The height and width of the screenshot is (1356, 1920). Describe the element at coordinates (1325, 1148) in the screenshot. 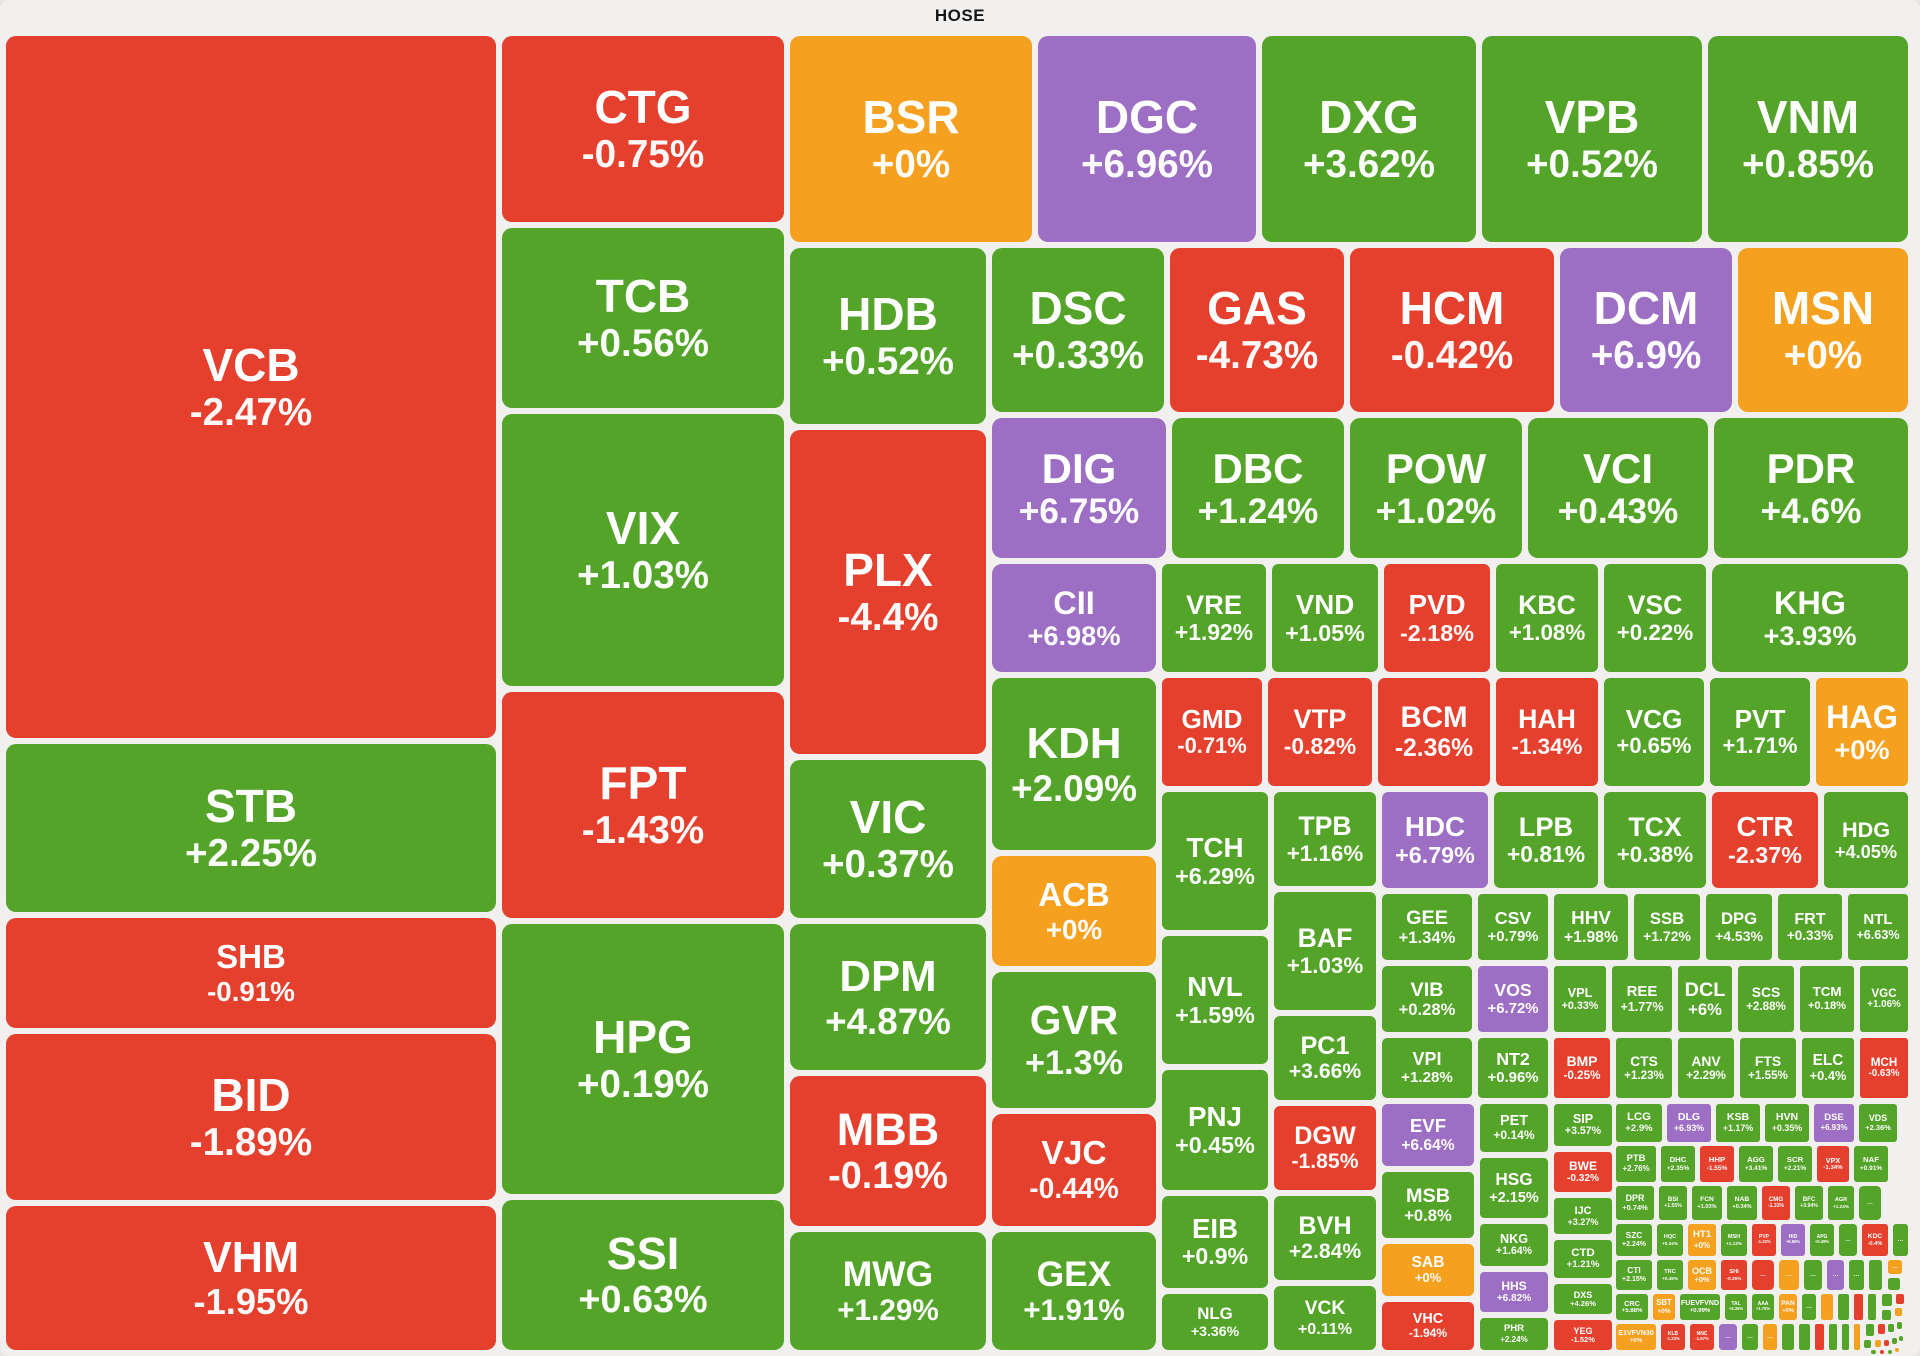

I see `stock-tile-DGW: DGW -1.85%` at that location.